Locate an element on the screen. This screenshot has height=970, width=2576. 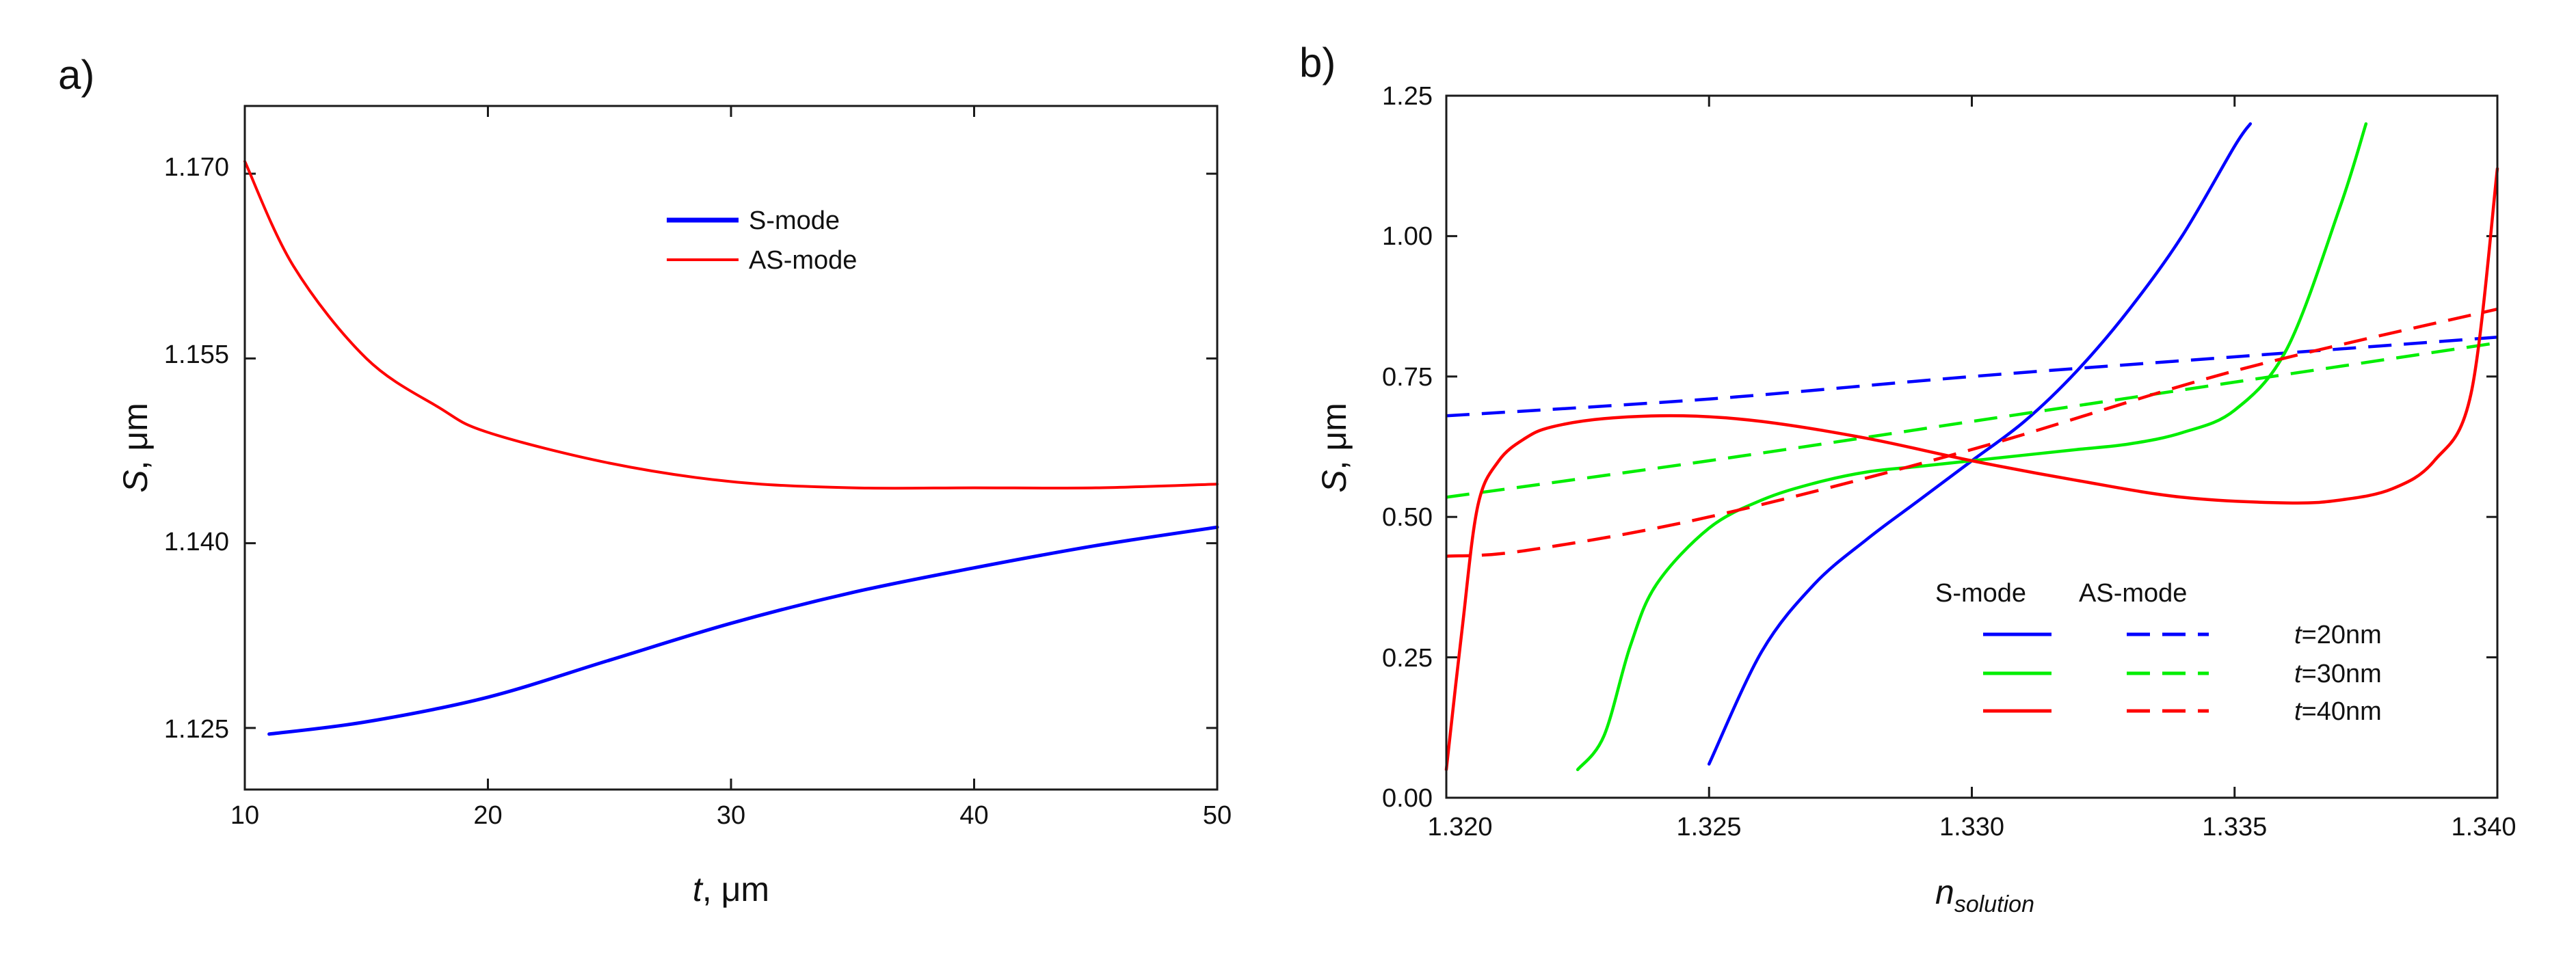
panel-b-x-axis-symbol: n is located at coordinates (1944, 892).